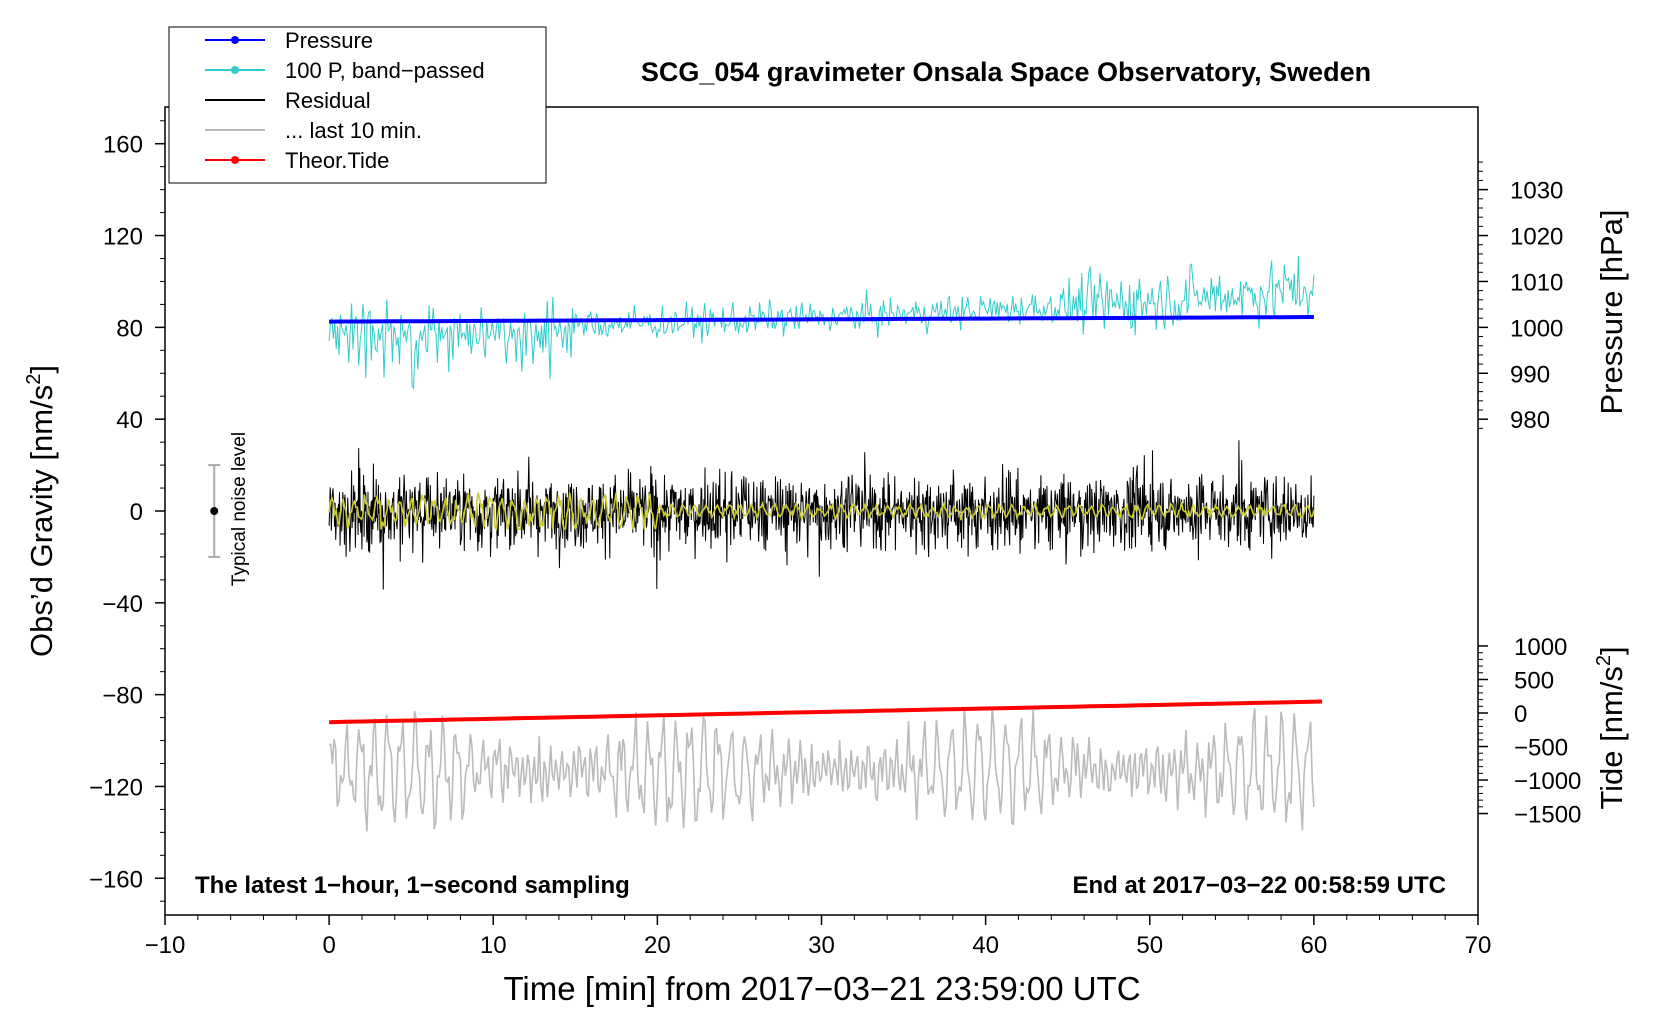 The image size is (1660, 1020). What do you see at coordinates (1541, 748) in the screenshot?
I see `tide-tick-label: −500` at bounding box center [1541, 748].